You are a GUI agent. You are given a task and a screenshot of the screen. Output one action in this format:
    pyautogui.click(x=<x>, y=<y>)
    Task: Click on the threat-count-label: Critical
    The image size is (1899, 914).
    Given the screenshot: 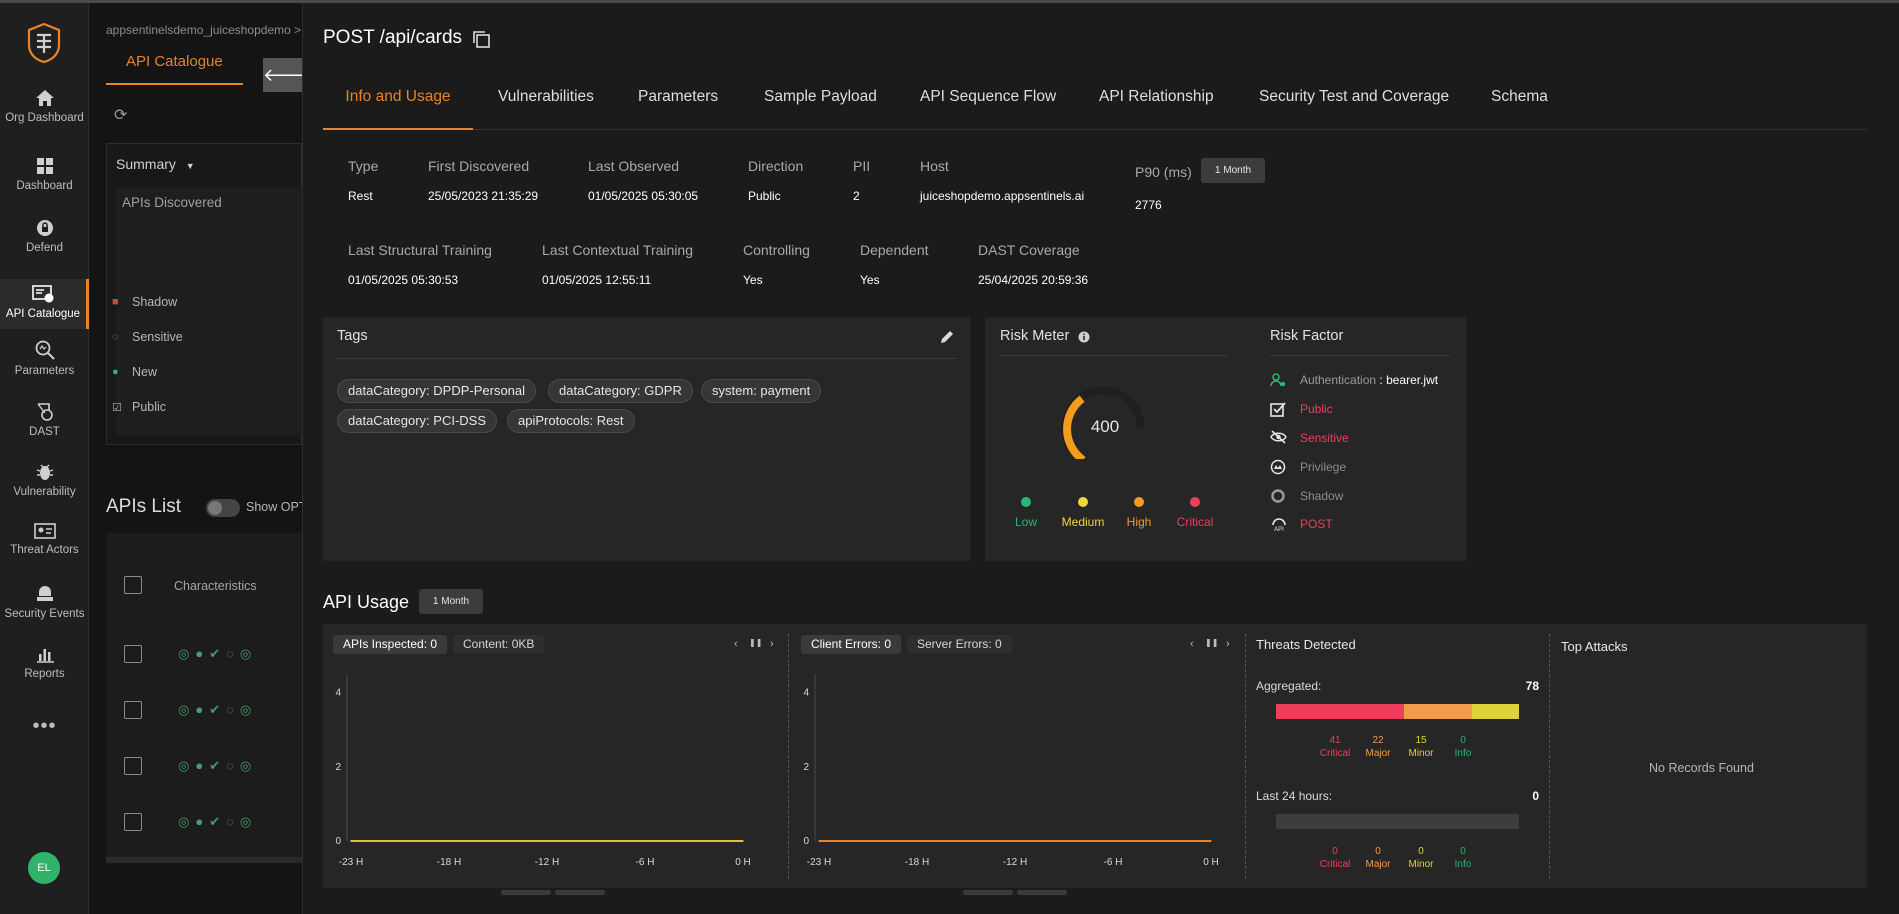 What is the action you would take?
    pyautogui.click(x=1335, y=864)
    